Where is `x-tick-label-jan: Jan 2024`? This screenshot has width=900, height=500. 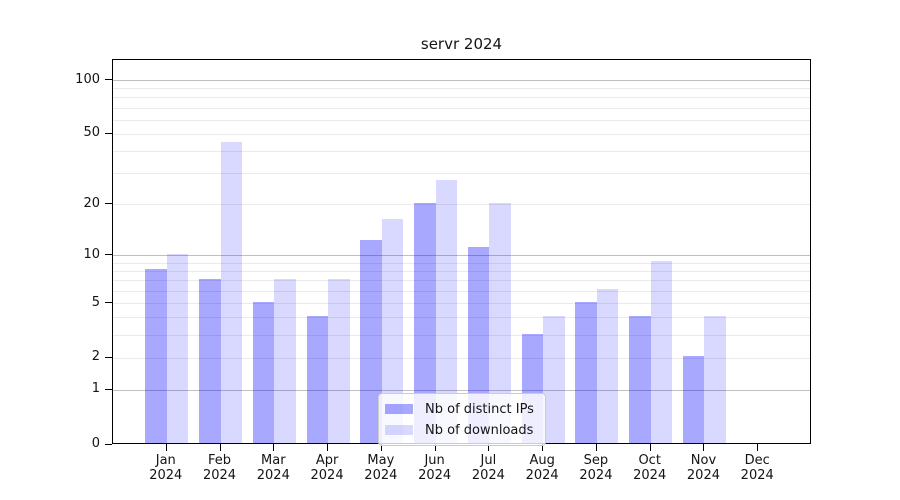 x-tick-label-jan: Jan 2024 is located at coordinates (166, 468).